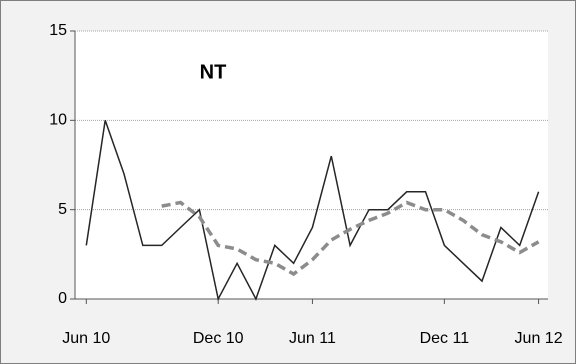 Image resolution: width=576 pixels, height=364 pixels. What do you see at coordinates (62, 209) in the screenshot?
I see `y-tick-label: 5` at bounding box center [62, 209].